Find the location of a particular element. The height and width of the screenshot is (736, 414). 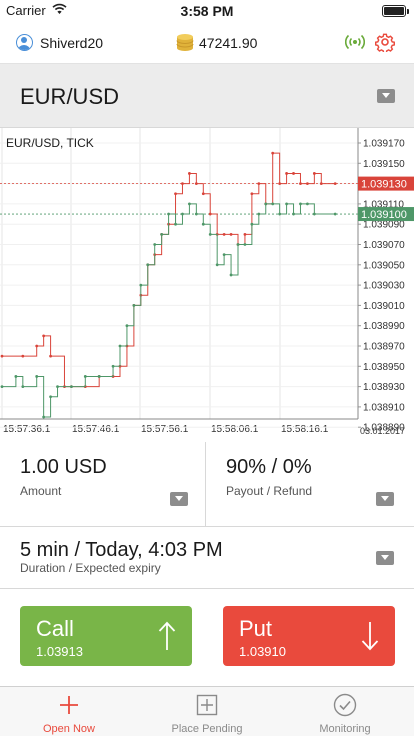

x-tick-label: 15:57:56.1 is located at coordinates (165, 429).